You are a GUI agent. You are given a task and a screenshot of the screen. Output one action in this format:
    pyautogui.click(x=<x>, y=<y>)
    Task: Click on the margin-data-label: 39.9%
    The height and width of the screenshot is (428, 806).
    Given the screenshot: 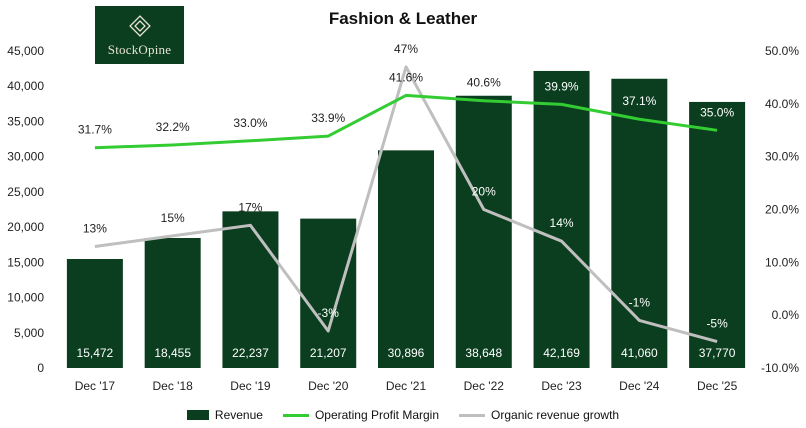 What is the action you would take?
    pyautogui.click(x=562, y=86)
    